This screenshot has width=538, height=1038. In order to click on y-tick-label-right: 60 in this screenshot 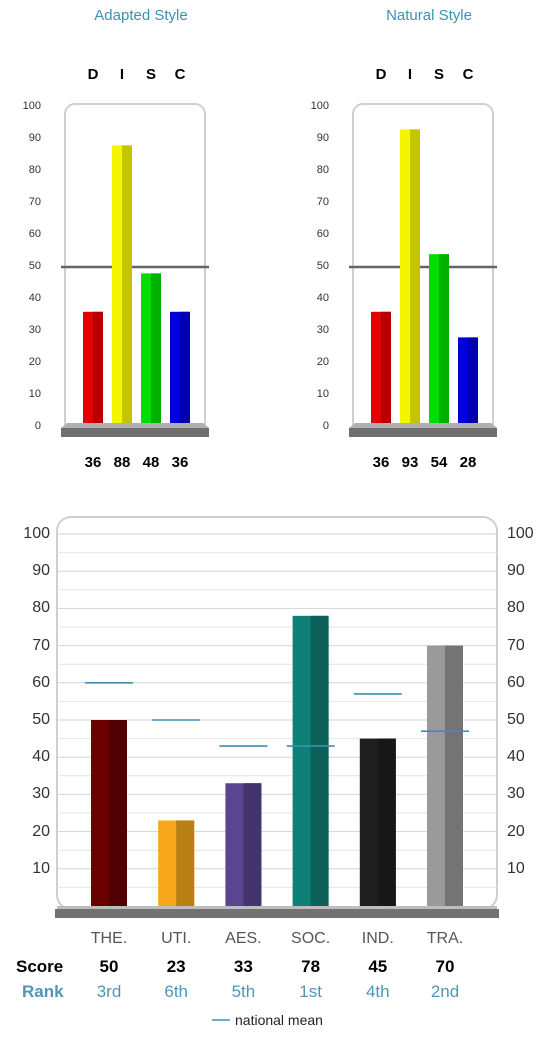, I will do `click(516, 682)`.